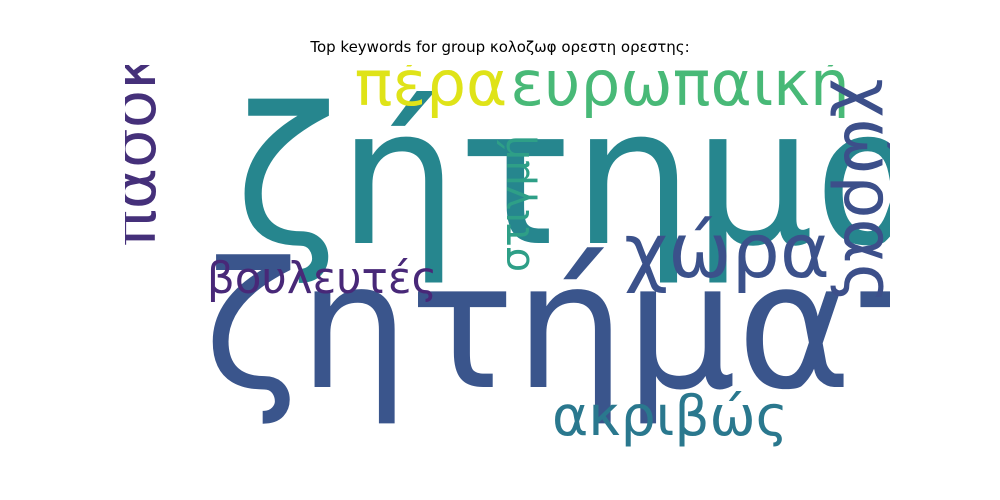 The width and height of the screenshot is (1000, 500). Describe the element at coordinates (516, 203) in the screenshot. I see `word-10: στιγμή` at that location.